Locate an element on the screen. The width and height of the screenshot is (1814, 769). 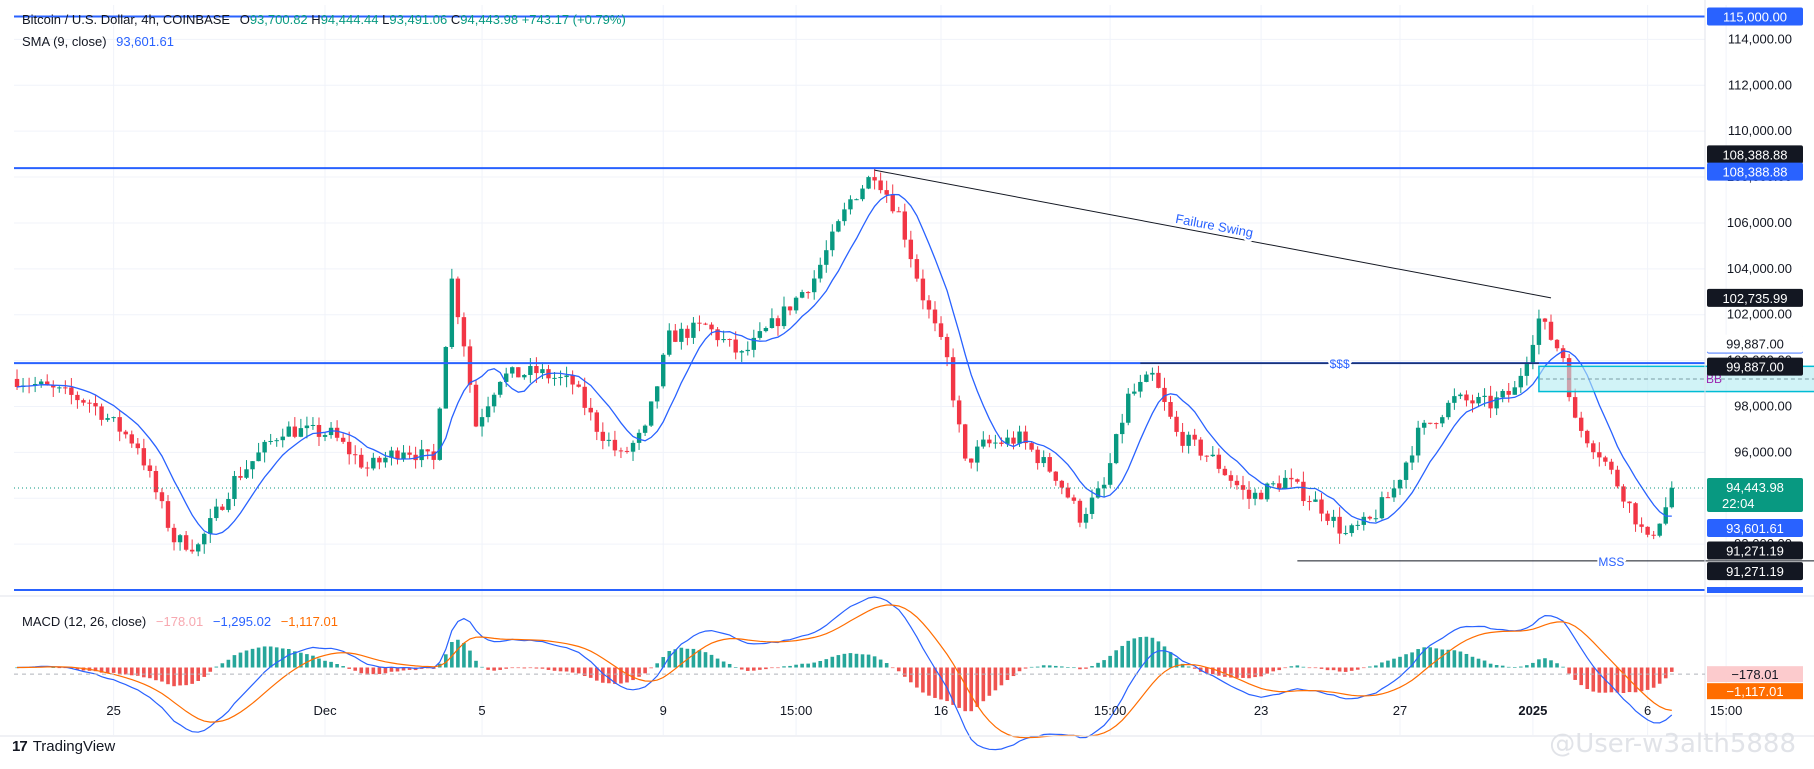
liquidity-label: $$$ is located at coordinates (1340, 364).